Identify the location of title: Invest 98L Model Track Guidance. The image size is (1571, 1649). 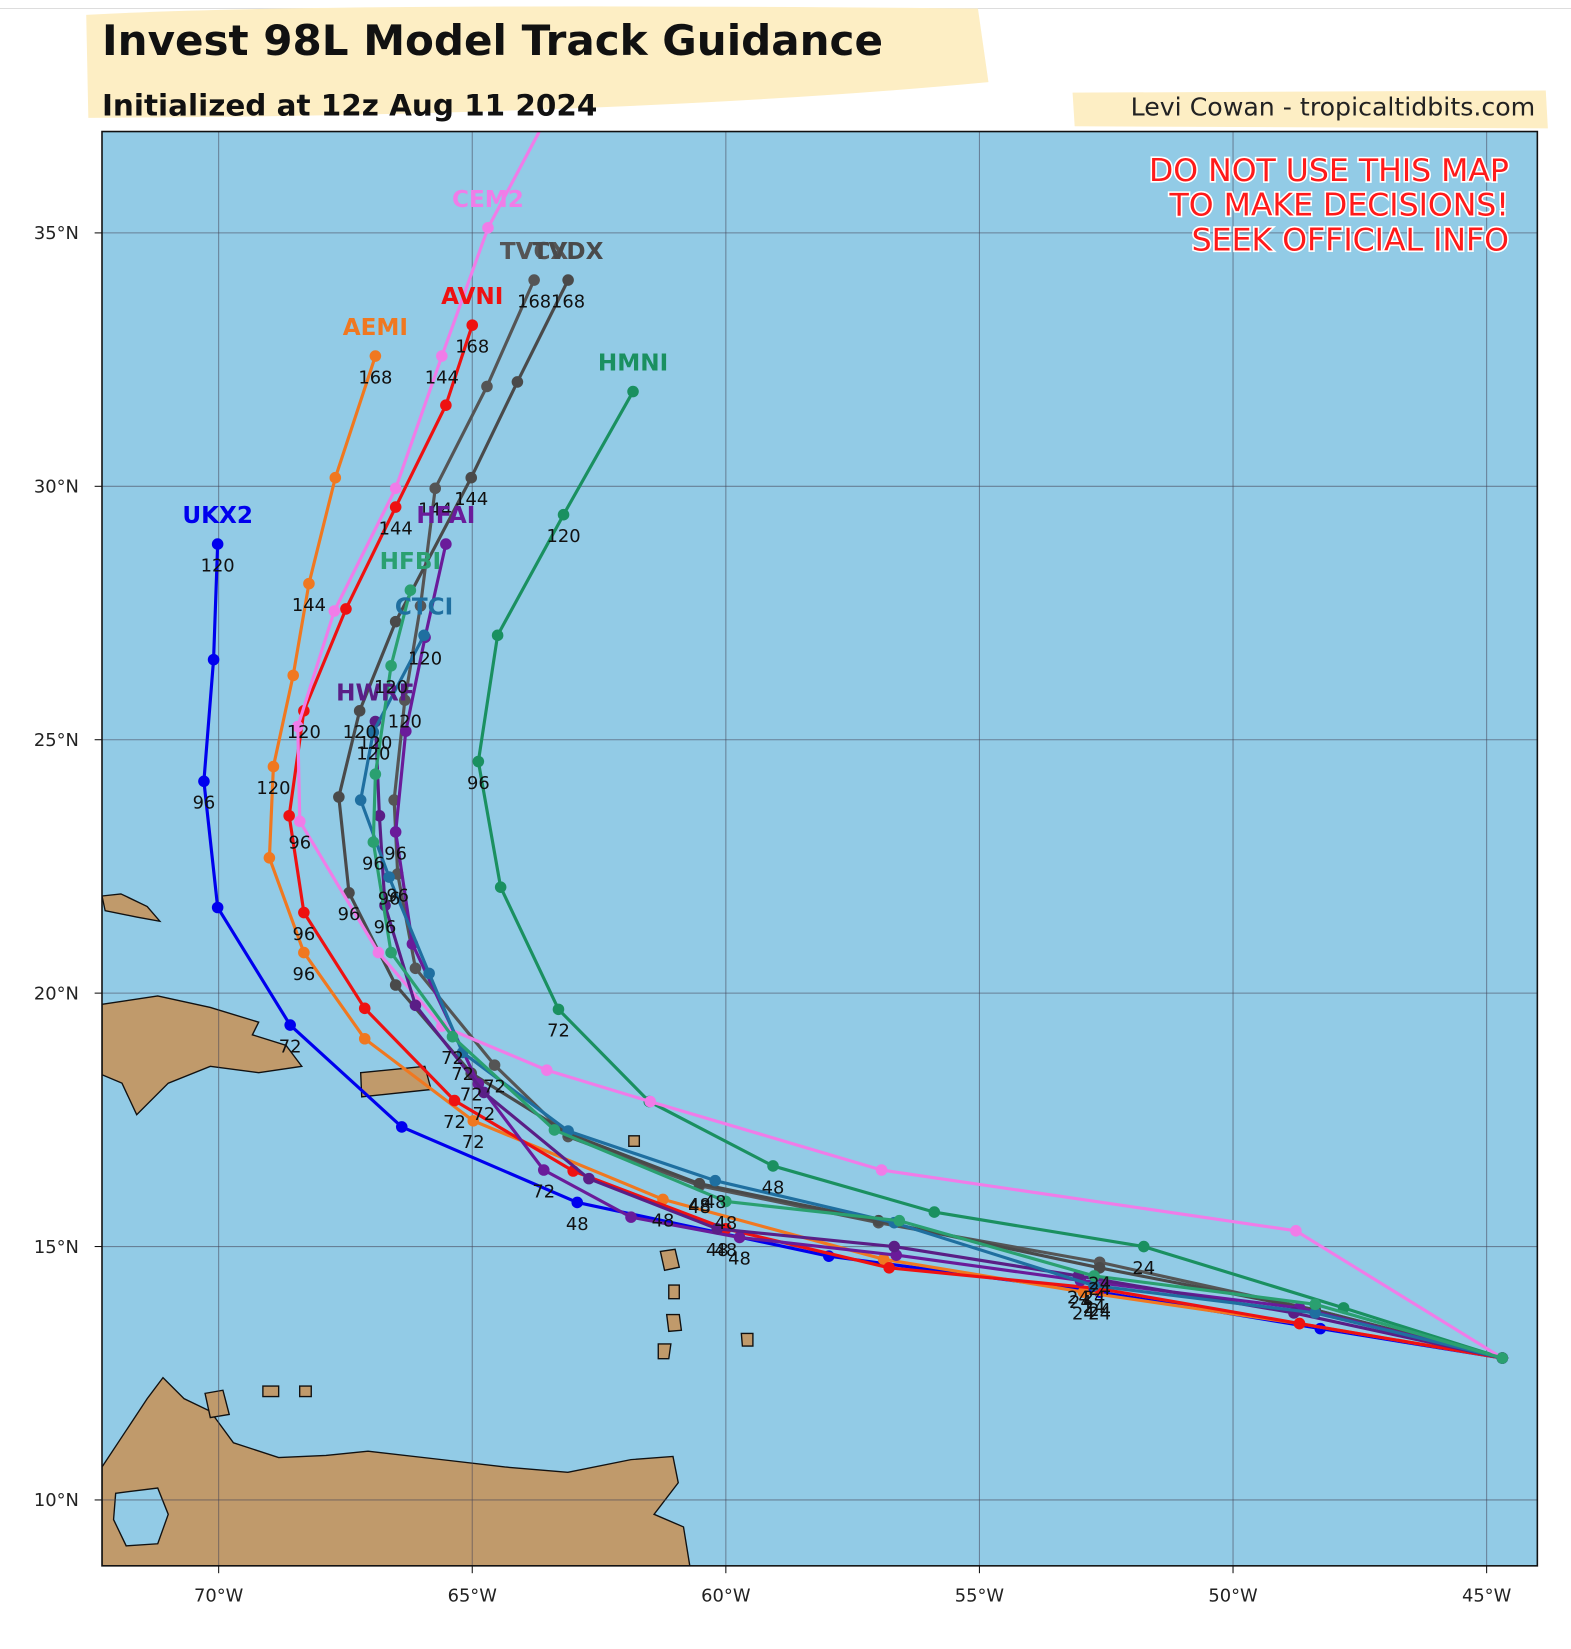
(492, 40).